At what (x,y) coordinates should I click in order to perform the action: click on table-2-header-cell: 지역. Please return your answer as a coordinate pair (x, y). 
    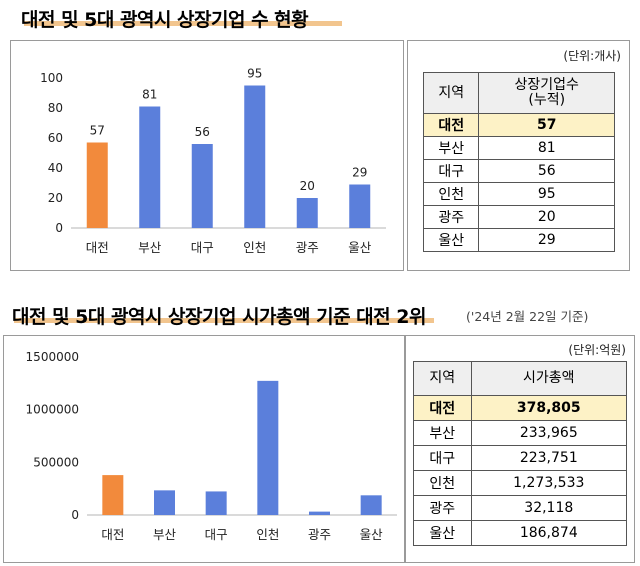
    Looking at the image, I should click on (442, 378).